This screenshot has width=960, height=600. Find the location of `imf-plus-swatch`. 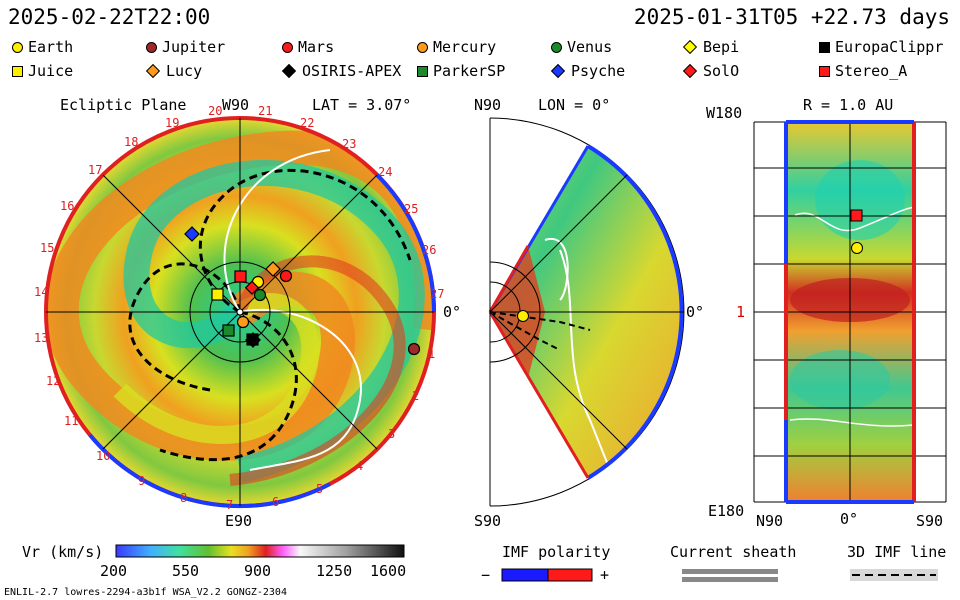

imf-plus-swatch is located at coordinates (570, 575).